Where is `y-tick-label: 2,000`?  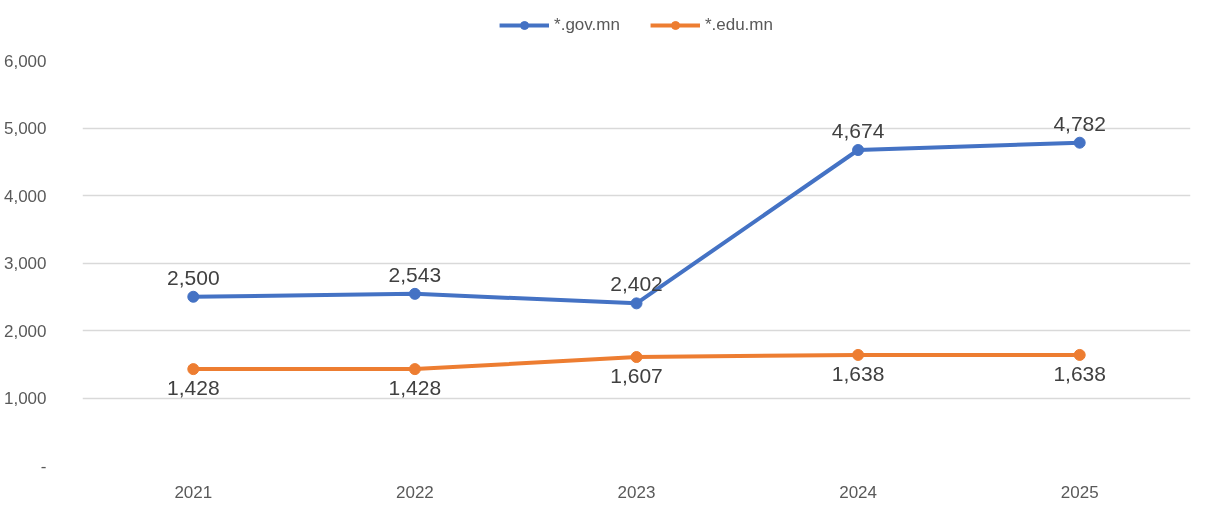
y-tick-label: 2,000 is located at coordinates (25, 331).